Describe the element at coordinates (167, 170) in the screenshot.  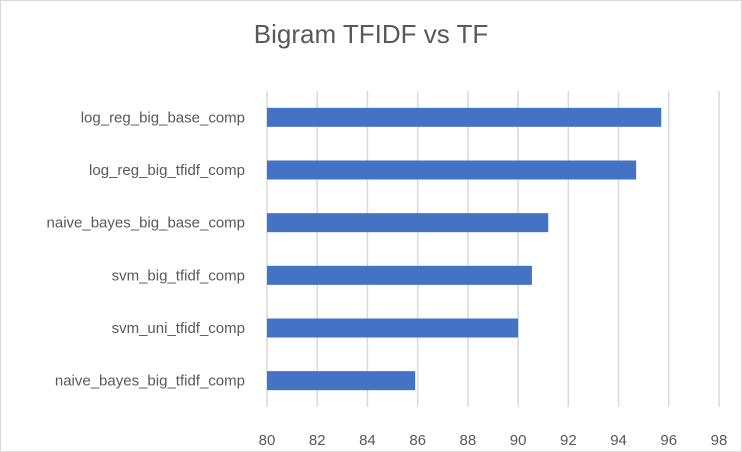
I see `category-label: log_reg_big_tfidf_comp` at that location.